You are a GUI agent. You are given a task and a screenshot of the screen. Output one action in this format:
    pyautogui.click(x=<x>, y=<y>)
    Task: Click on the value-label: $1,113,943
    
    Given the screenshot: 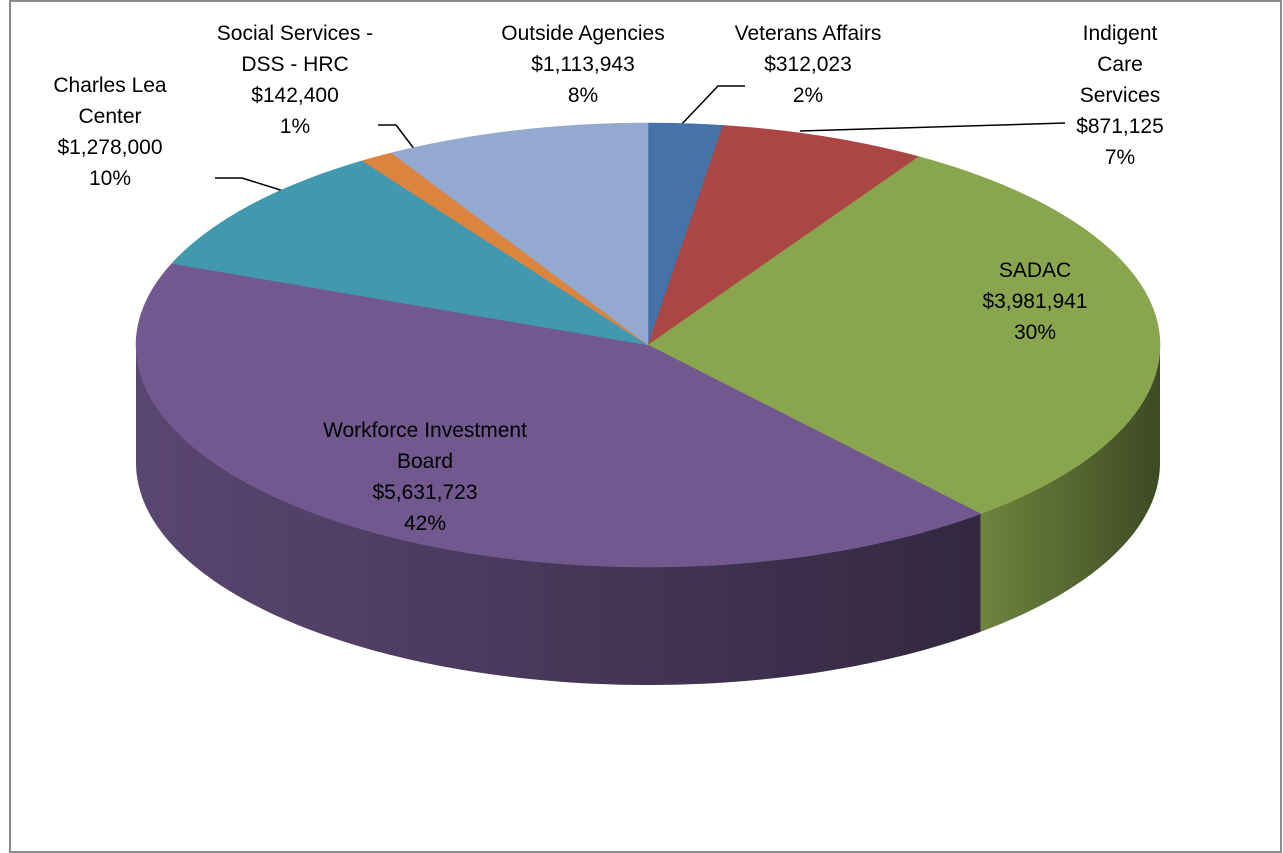 What is the action you would take?
    pyautogui.click(x=583, y=64)
    